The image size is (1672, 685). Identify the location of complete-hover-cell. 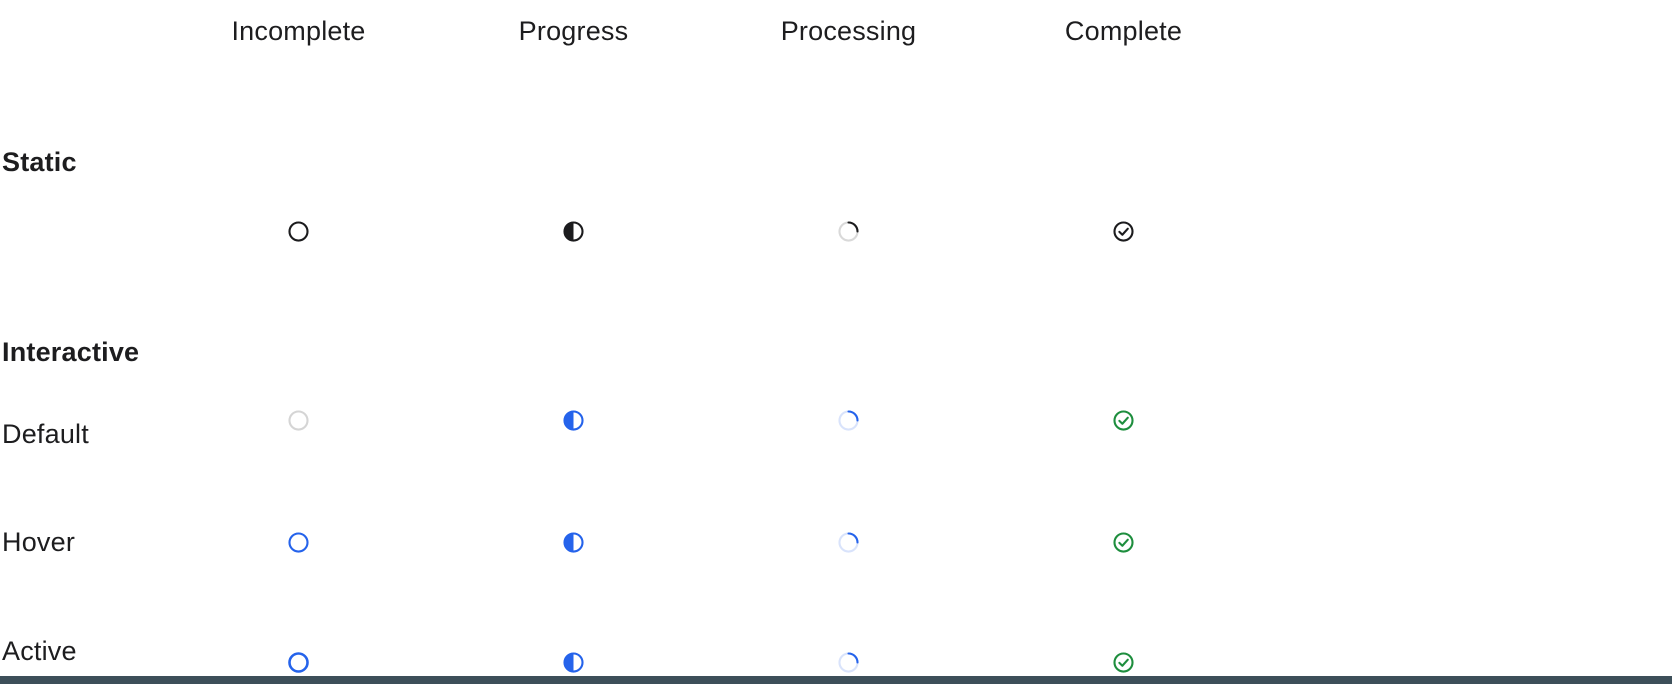
(1123, 542).